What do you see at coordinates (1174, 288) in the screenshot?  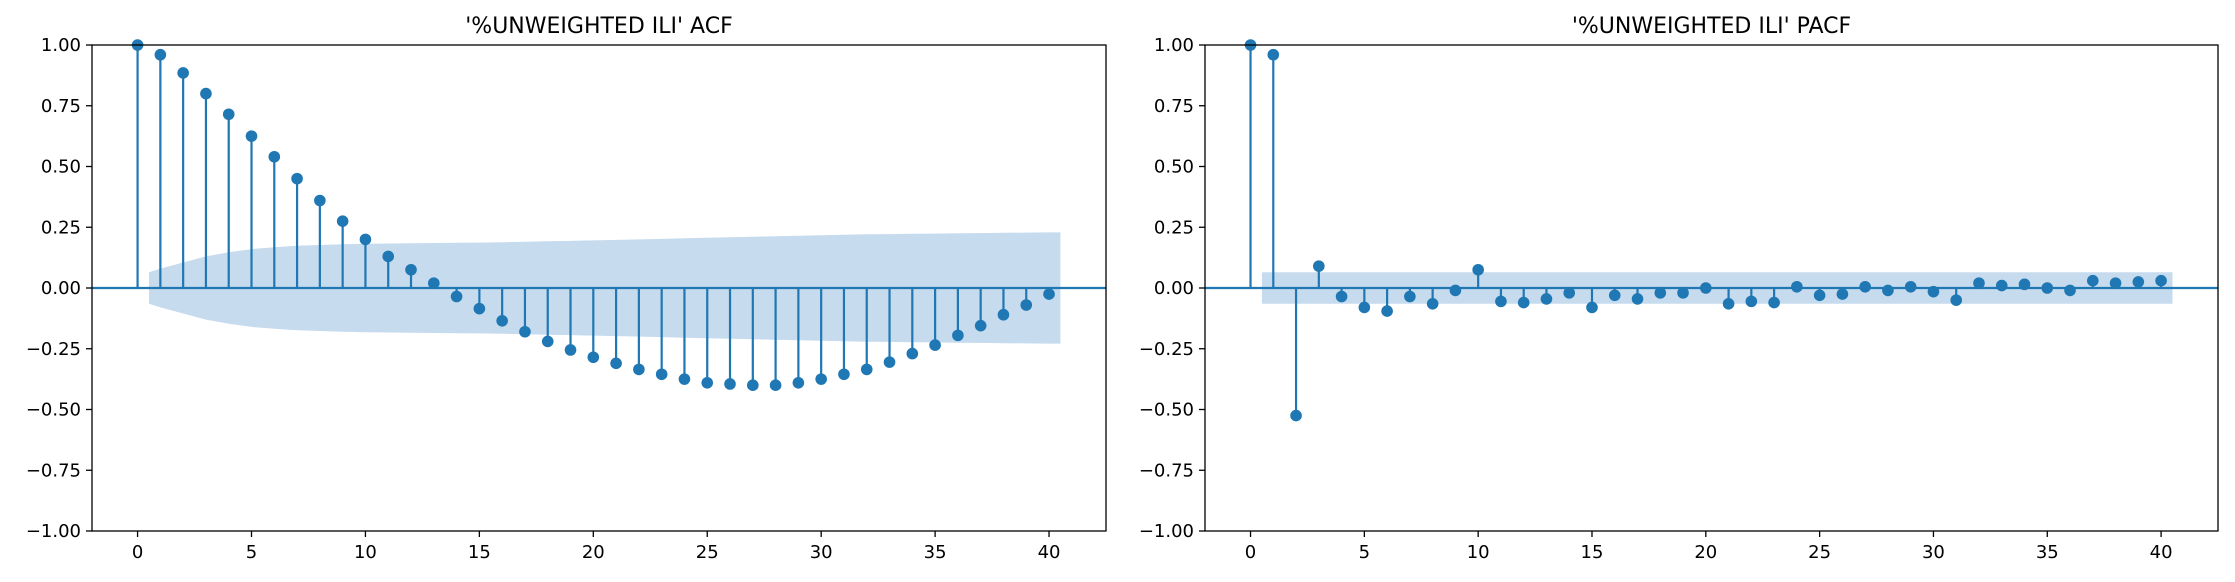 I see `pacf-y-tick-label-4: 0.00` at bounding box center [1174, 288].